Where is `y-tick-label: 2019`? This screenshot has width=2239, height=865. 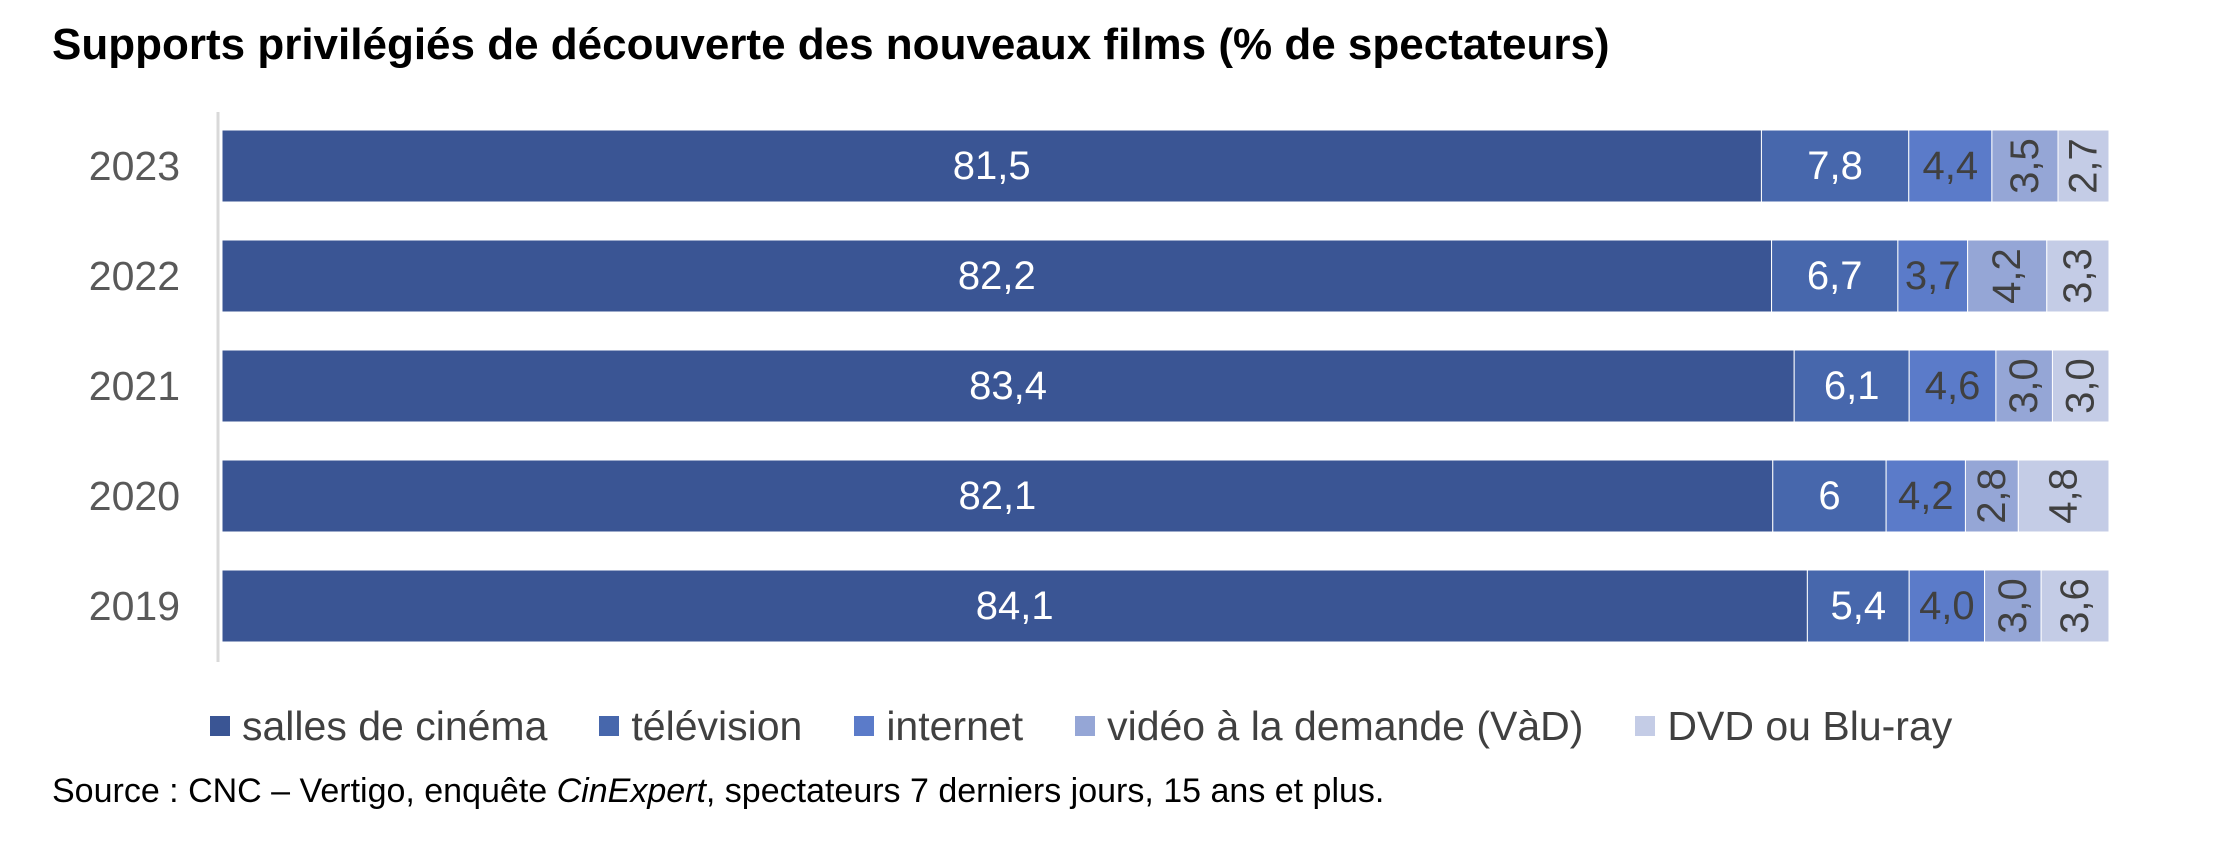 y-tick-label: 2019 is located at coordinates (134, 606).